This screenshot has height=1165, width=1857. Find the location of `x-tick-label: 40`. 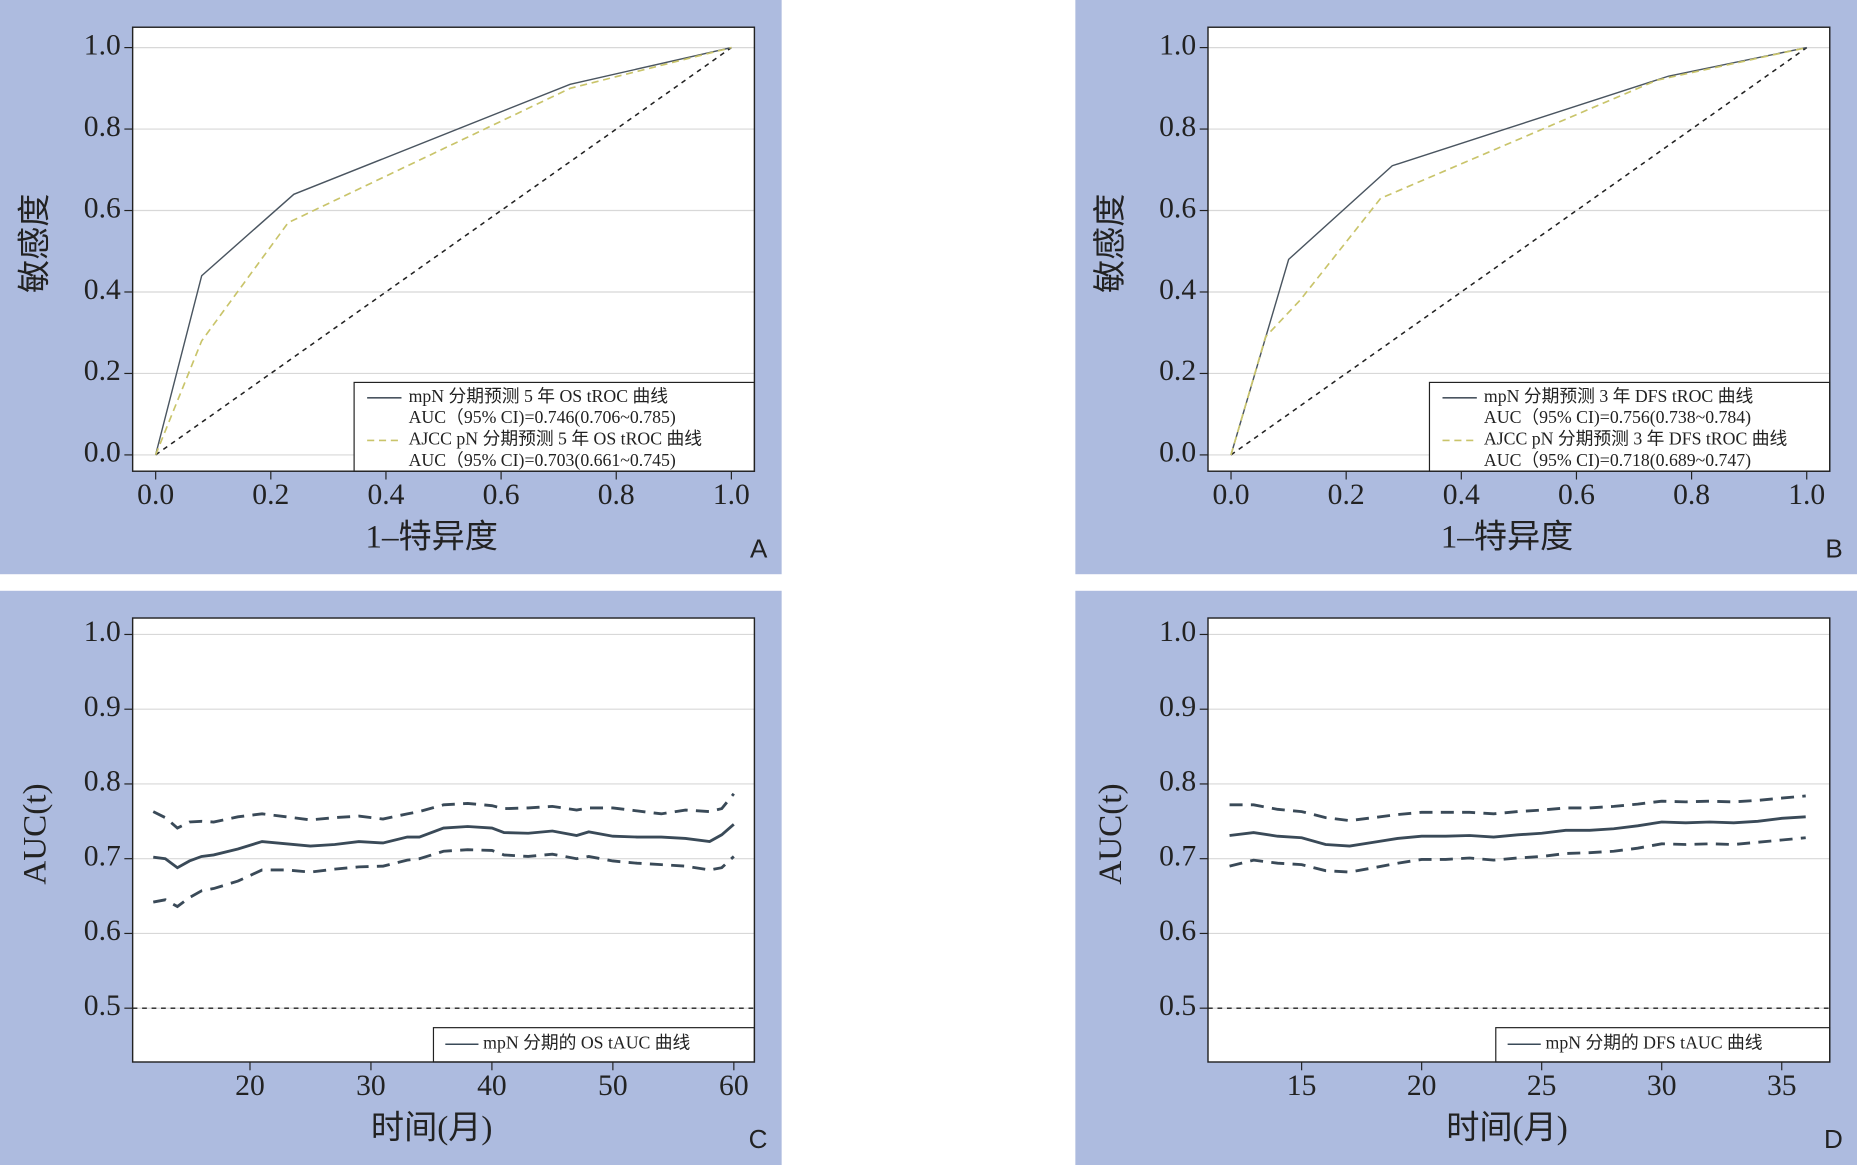

x-tick-label: 40 is located at coordinates (492, 1086).